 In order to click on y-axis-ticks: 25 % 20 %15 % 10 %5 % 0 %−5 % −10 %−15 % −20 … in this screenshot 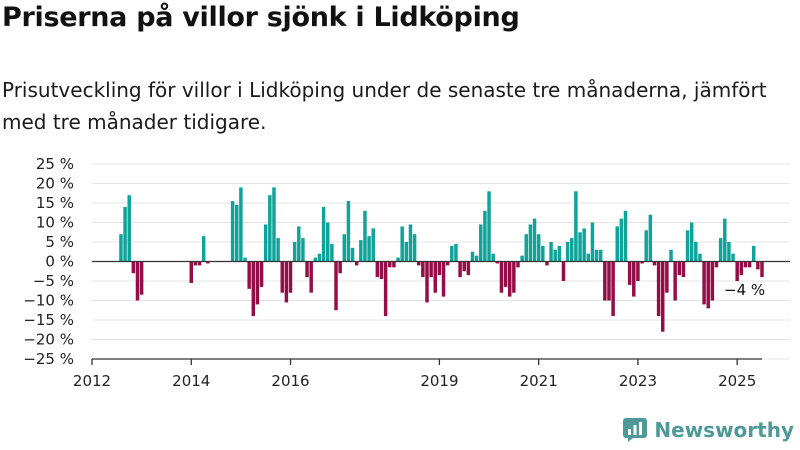, I will do `click(48, 261)`.